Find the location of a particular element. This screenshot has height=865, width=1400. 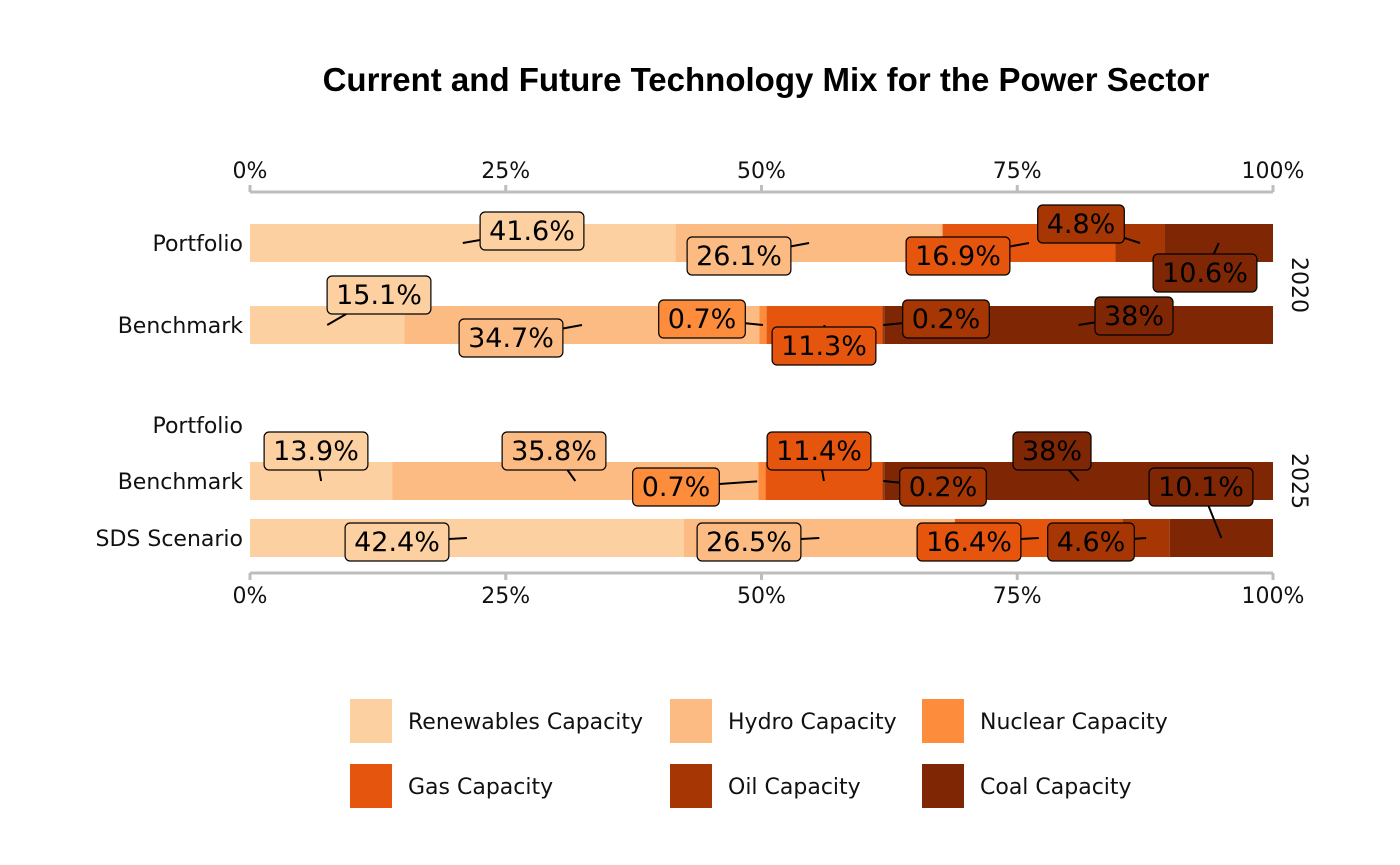

data-label-text: 10.6% is located at coordinates (1205, 273).